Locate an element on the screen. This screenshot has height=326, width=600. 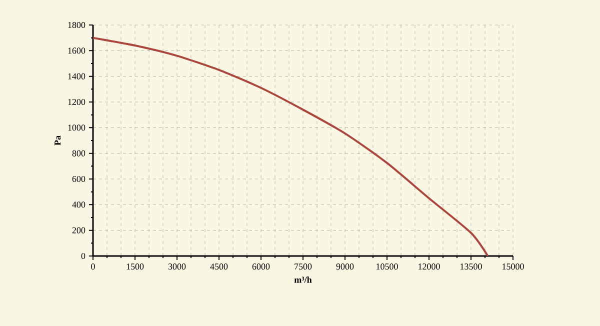
x-tick-label: 13500 is located at coordinates (471, 267).